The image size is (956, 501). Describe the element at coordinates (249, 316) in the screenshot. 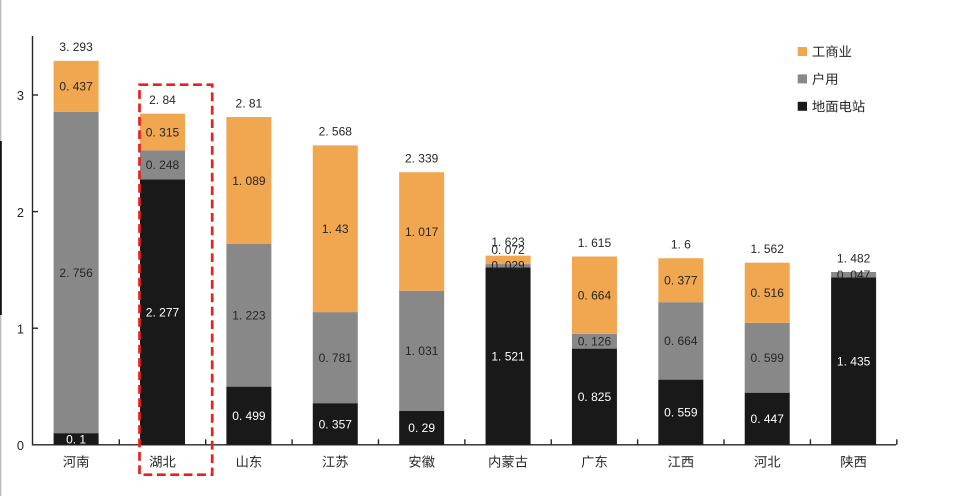

I see `svg-text: 1. 223` at that location.